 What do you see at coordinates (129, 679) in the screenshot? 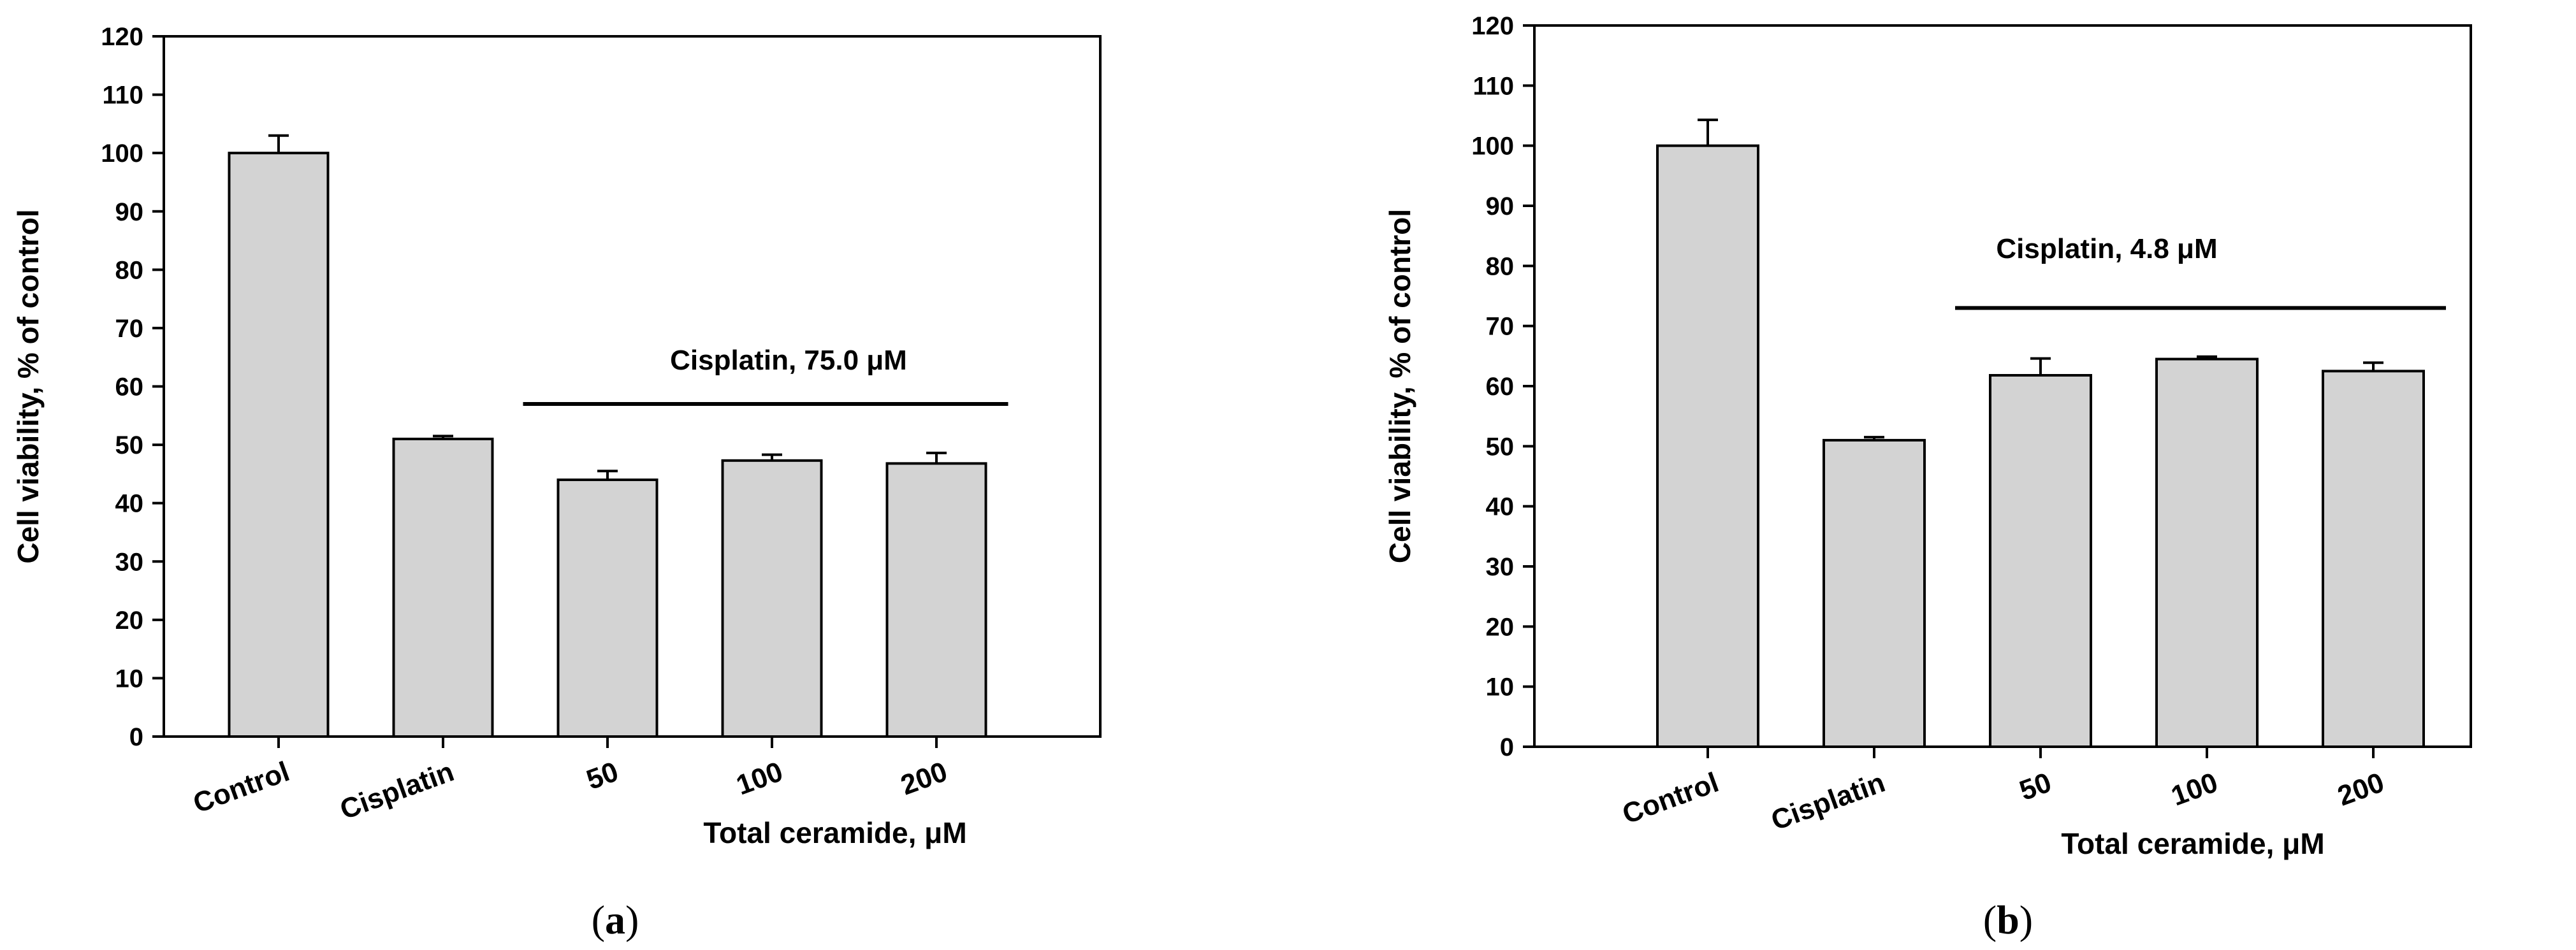
I see `chart-a-y-tick-label: 10` at bounding box center [129, 679].